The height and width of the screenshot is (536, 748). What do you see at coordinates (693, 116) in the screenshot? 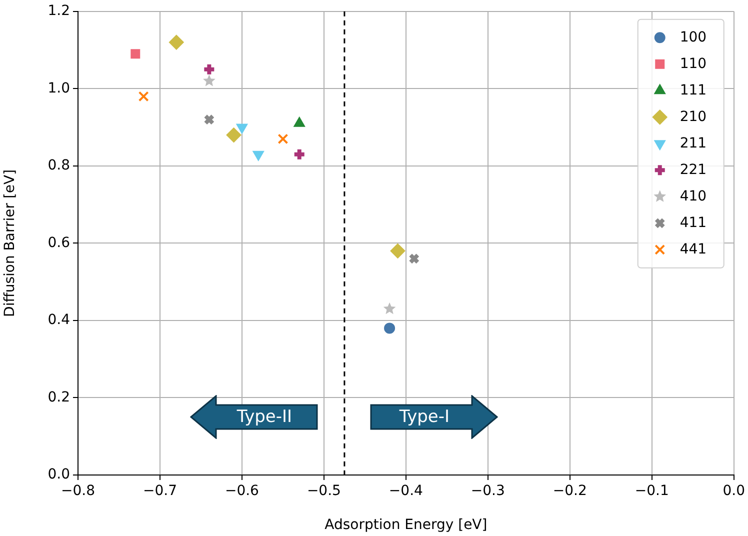
I see `legend-label: 210` at bounding box center [693, 116].